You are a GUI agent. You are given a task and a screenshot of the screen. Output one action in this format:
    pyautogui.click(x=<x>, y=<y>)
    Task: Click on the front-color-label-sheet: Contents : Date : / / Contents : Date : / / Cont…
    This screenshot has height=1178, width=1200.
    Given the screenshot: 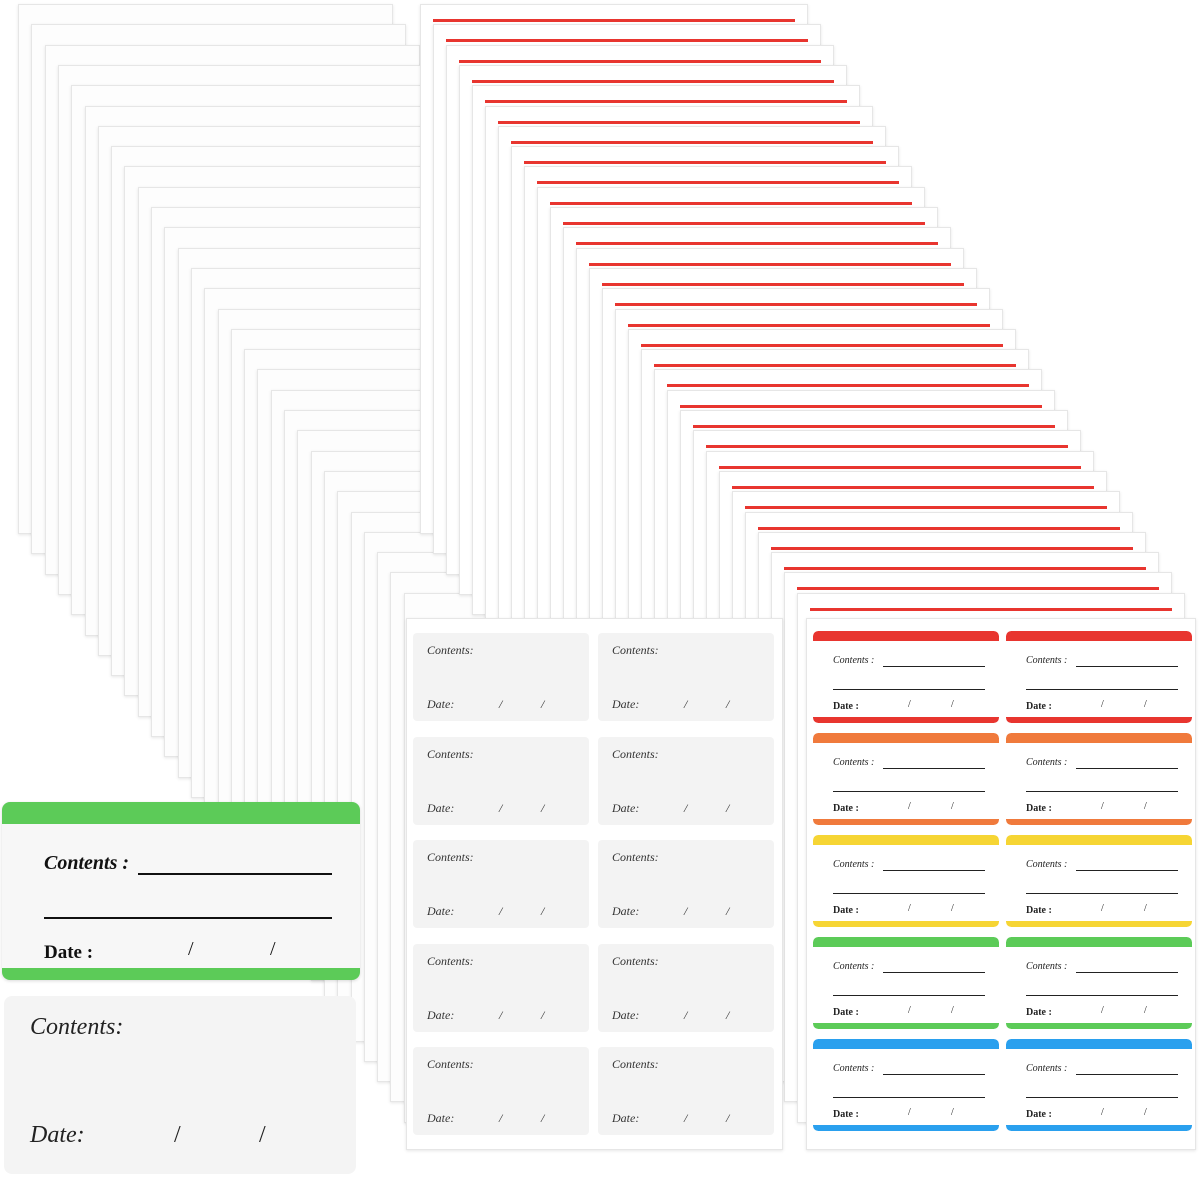 What is the action you would take?
    pyautogui.click(x=1001, y=884)
    